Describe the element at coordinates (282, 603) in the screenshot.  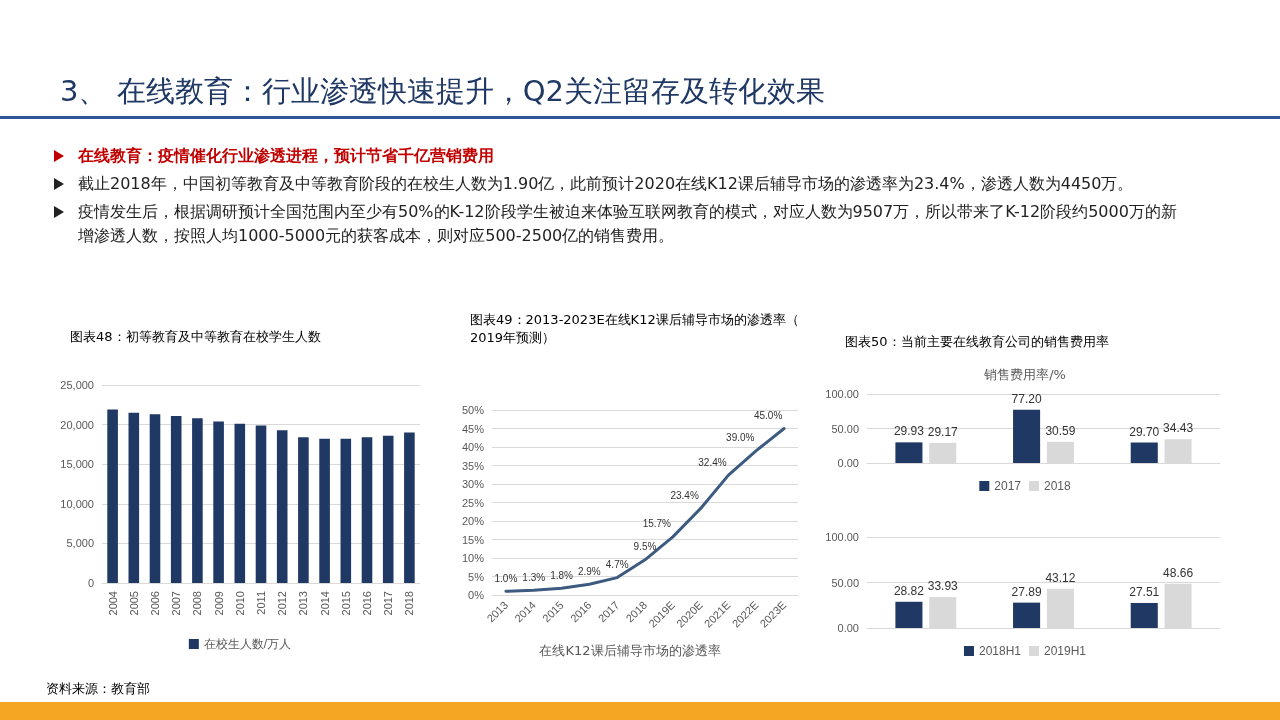
I see `x-tick-label: 2012` at that location.